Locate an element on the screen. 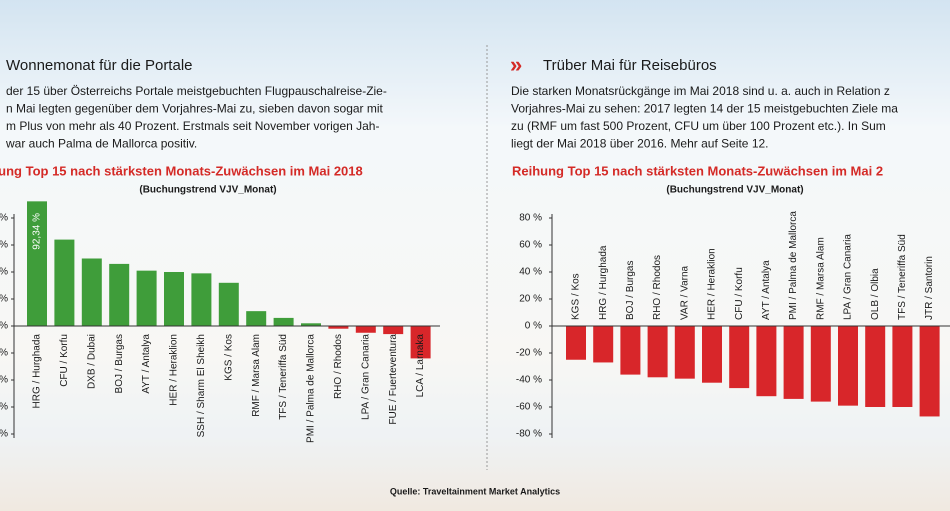  x-tick-label: JTR / Santorin is located at coordinates (929, 288).